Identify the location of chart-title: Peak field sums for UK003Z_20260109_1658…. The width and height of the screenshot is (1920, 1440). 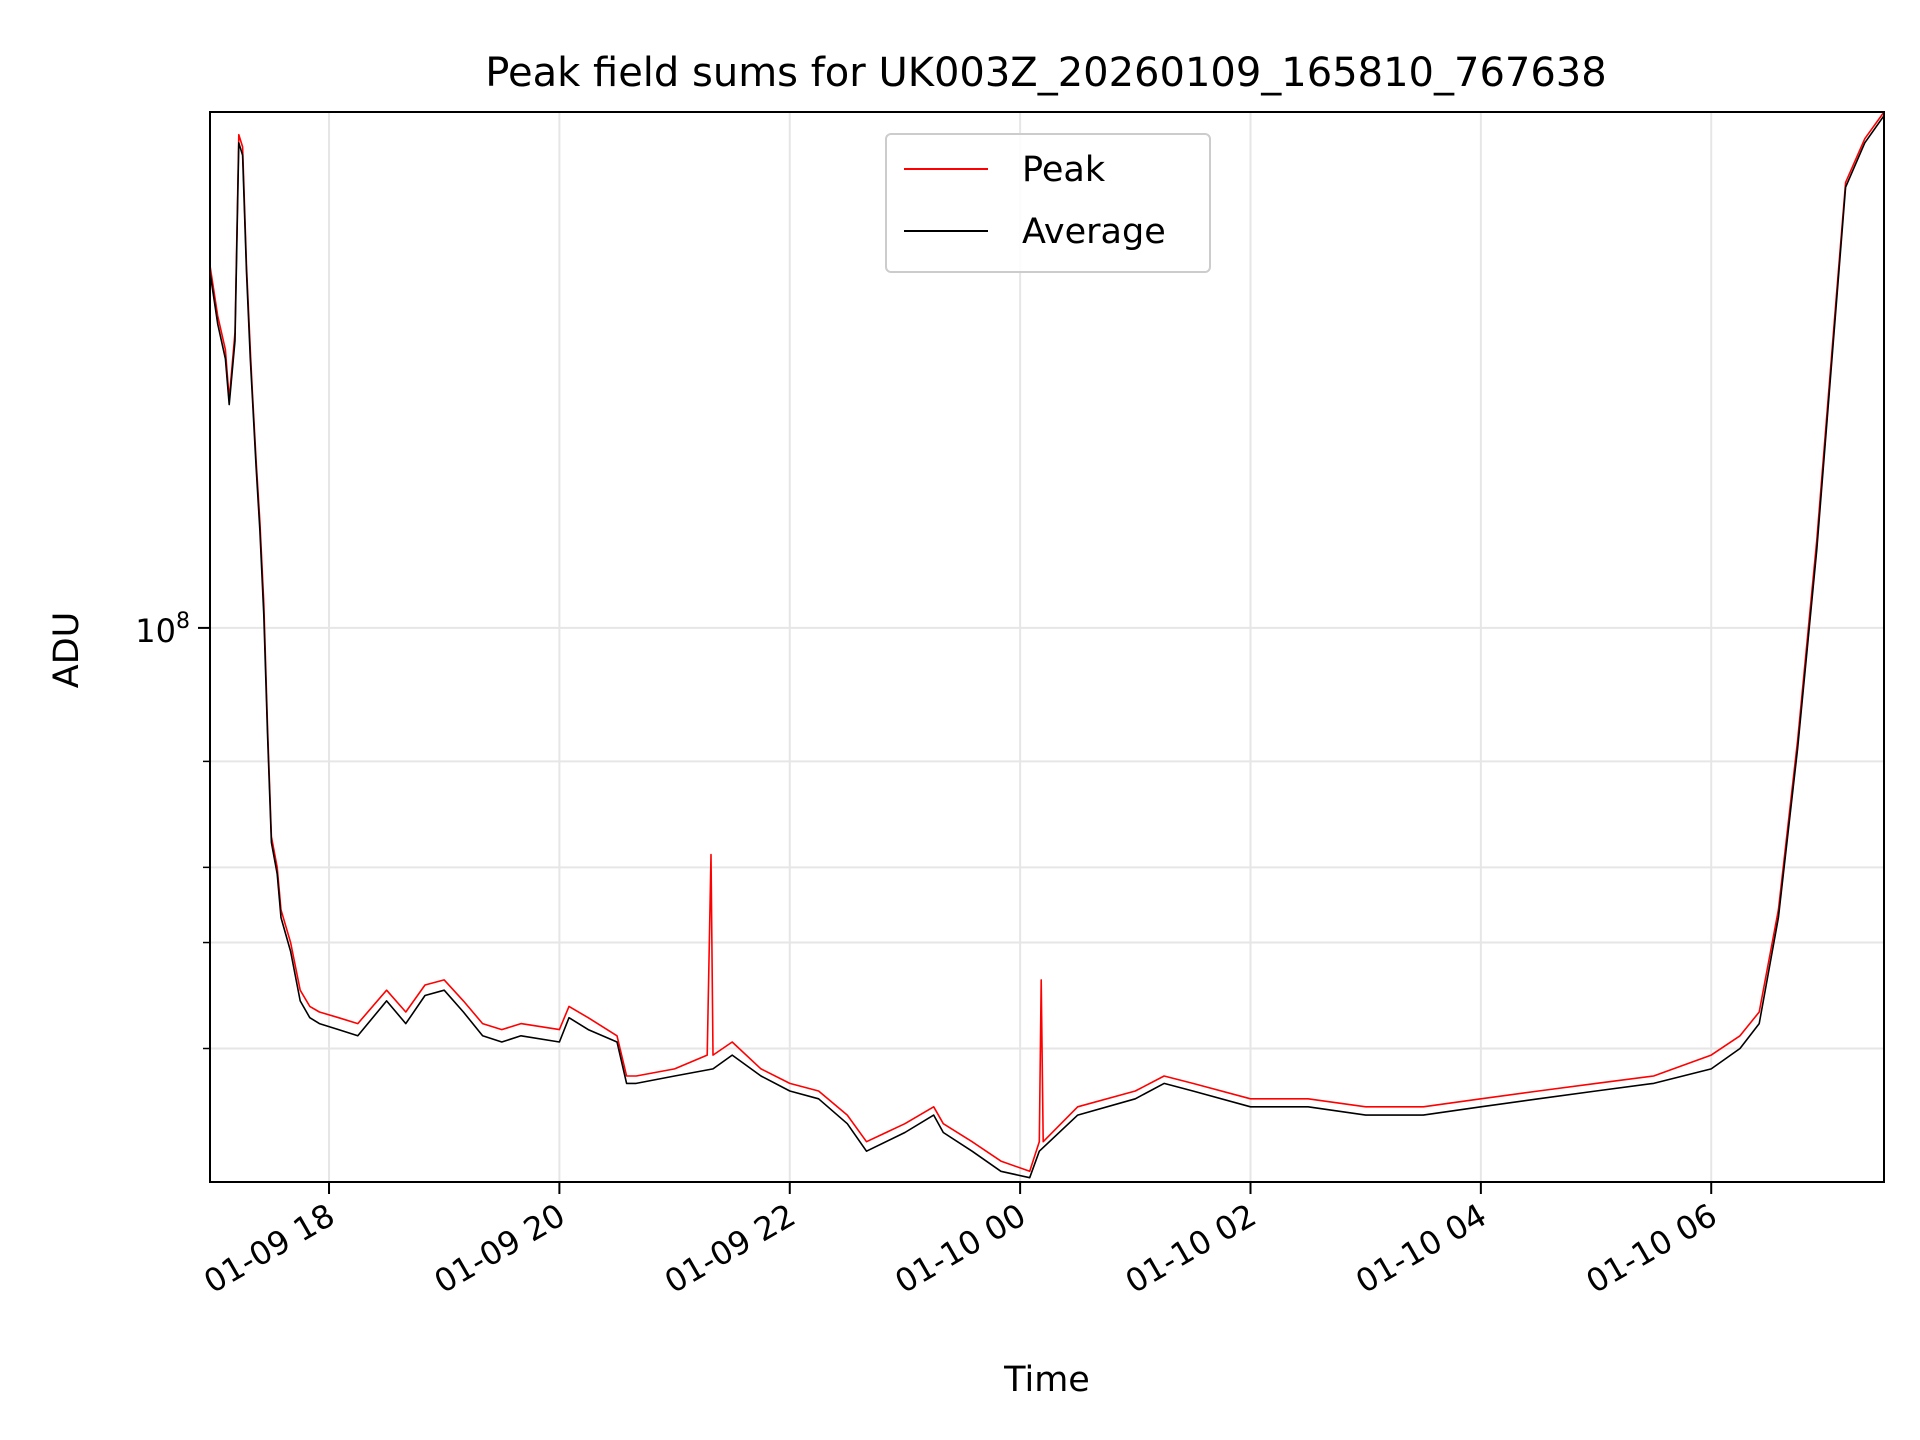
(1045, 73).